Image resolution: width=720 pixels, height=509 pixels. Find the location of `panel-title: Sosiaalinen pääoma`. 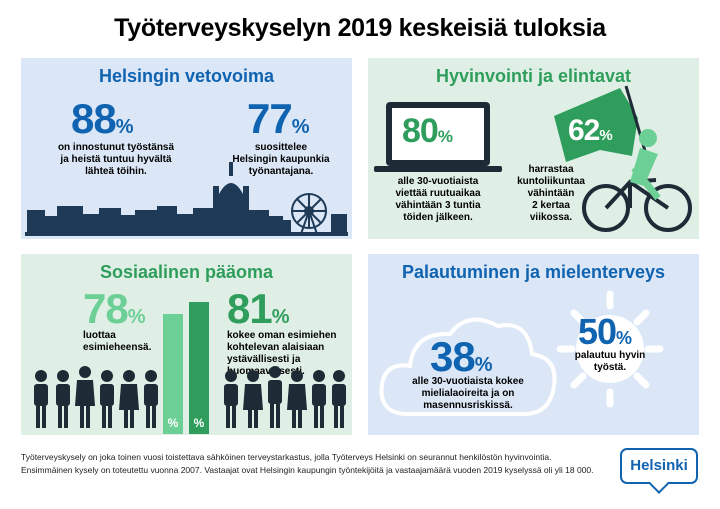

panel-title: Sosiaalinen pääoma is located at coordinates (186, 272).